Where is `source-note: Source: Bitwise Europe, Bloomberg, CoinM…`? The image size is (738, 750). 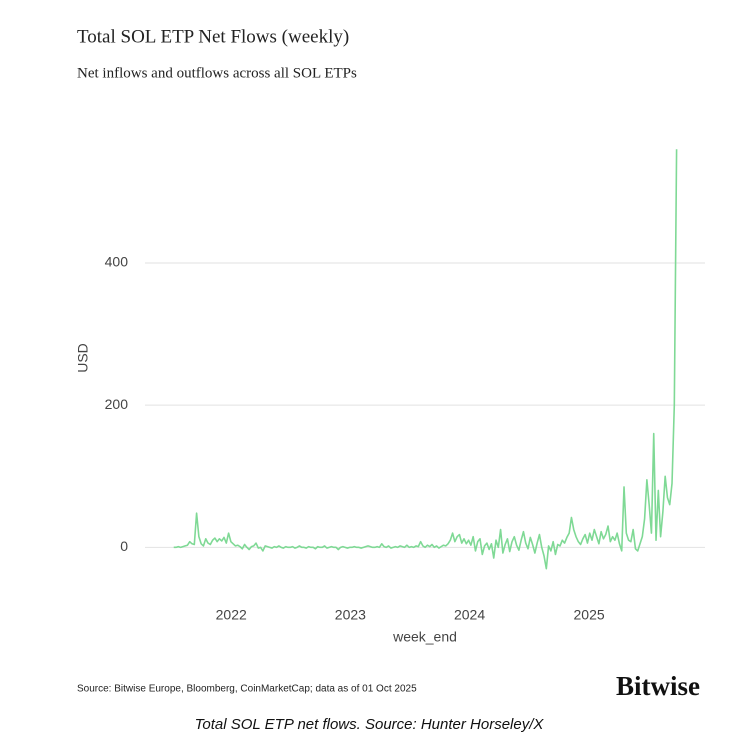 source-note: Source: Bitwise Europe, Bloomberg, CoinM… is located at coordinates (247, 689).